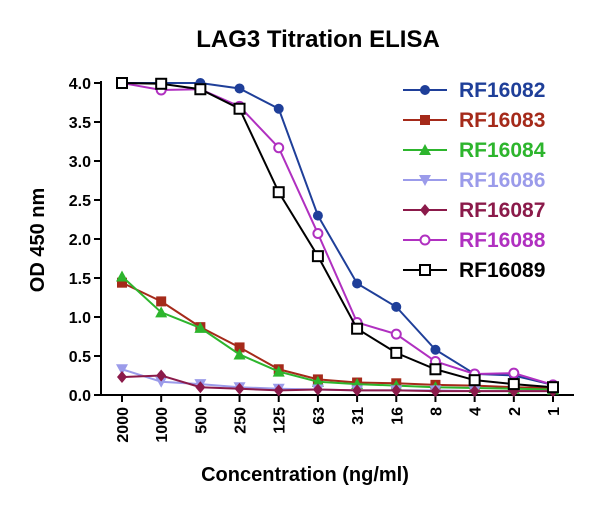 Image resolution: width=600 pixels, height=513 pixels. I want to click on x-tick-label: 250, so click(241, 420).